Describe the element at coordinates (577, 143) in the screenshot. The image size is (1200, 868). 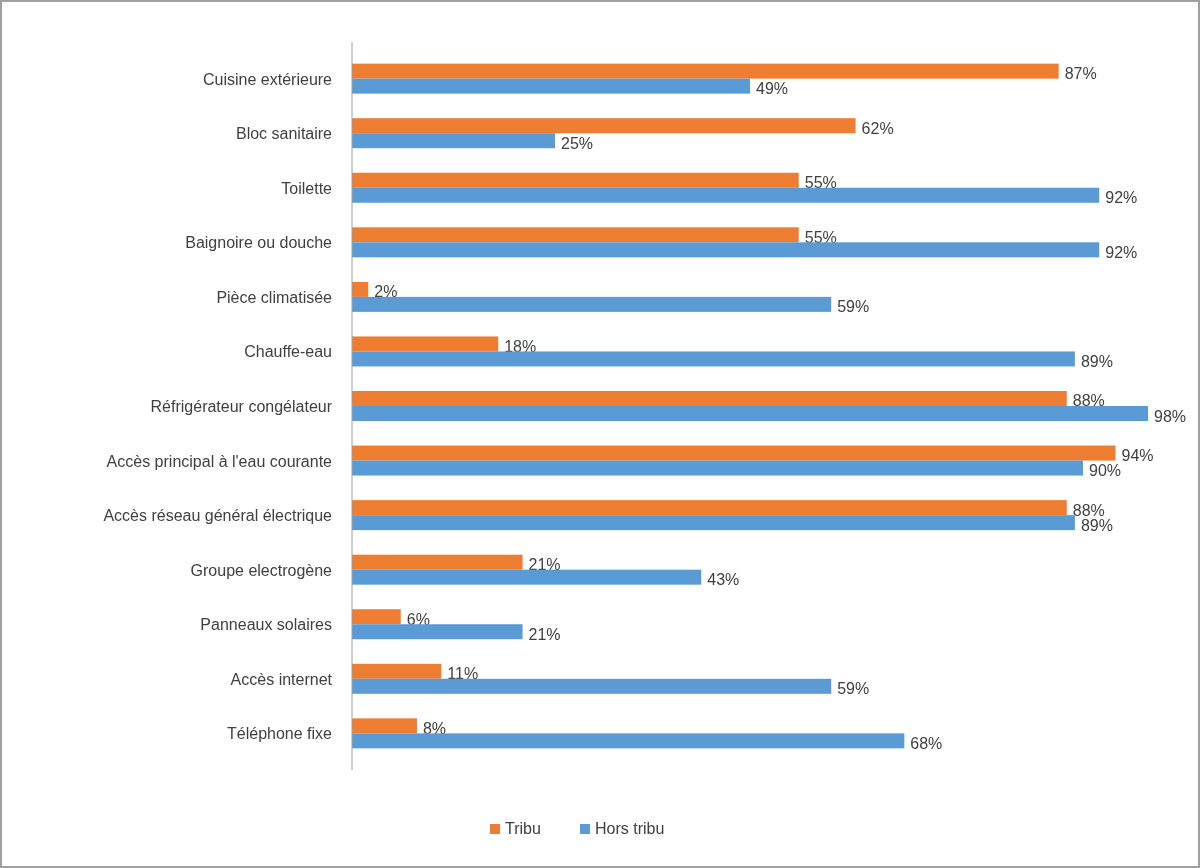
I see `data-label: 25%` at that location.